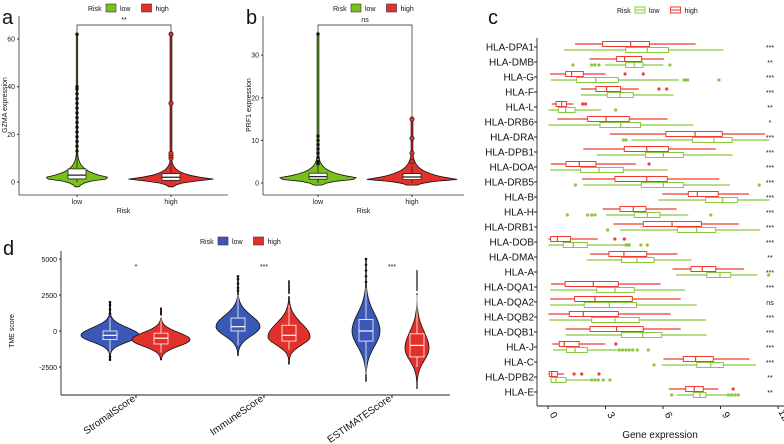 The height and width of the screenshot is (444, 784). I want to click on panel-b-legend-label-high: high, so click(407, 9).